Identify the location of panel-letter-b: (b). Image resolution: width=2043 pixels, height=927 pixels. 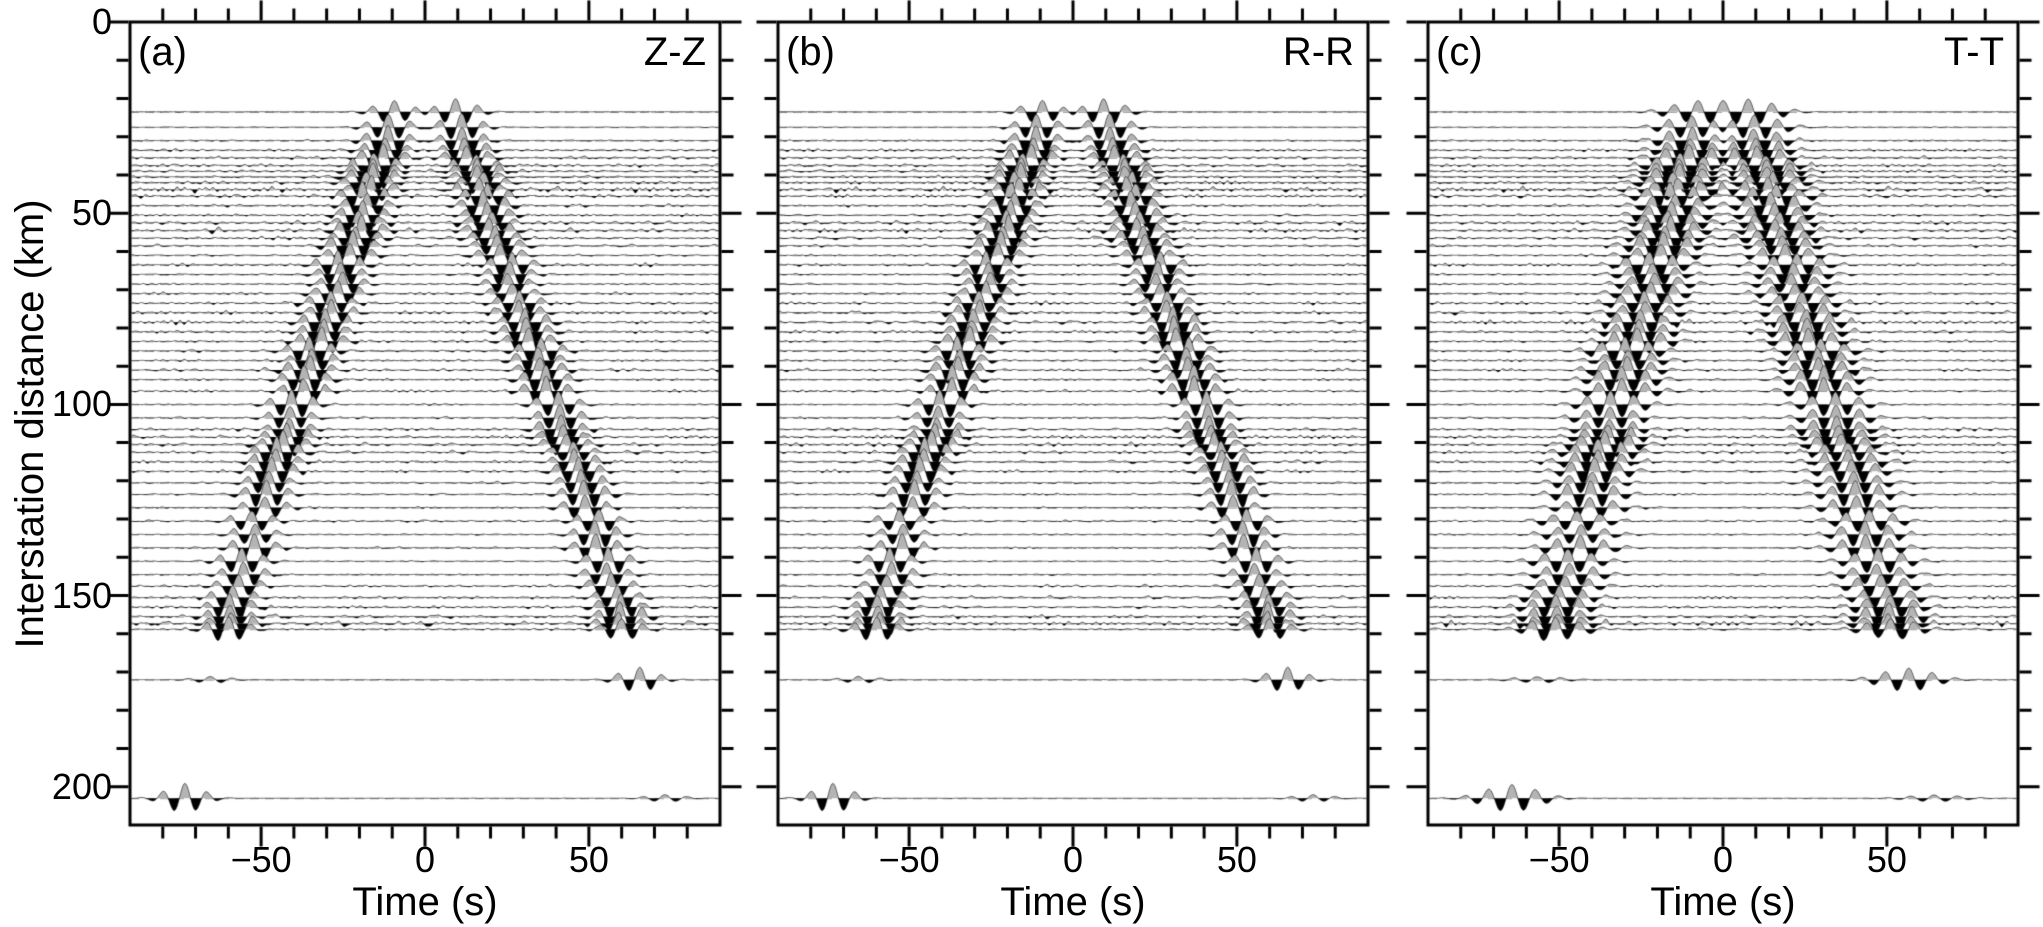
(810, 52).